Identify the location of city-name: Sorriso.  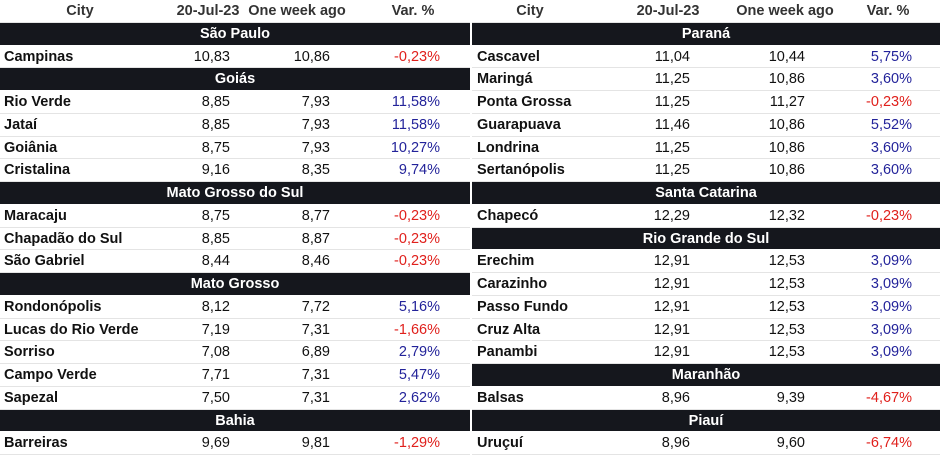
(29, 352).